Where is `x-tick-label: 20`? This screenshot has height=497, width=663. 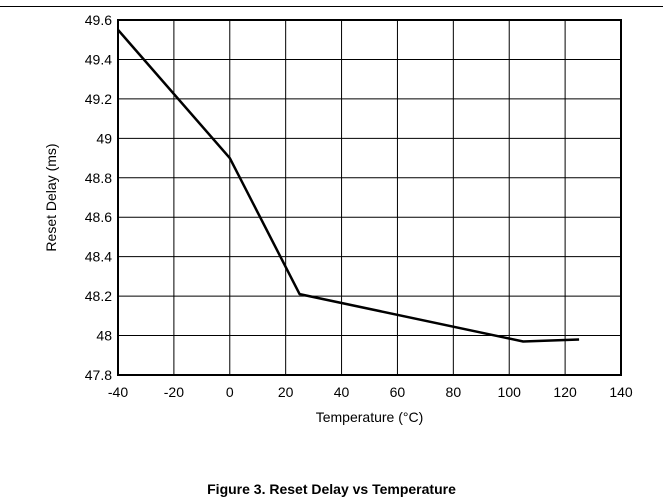 x-tick-label: 20 is located at coordinates (286, 392).